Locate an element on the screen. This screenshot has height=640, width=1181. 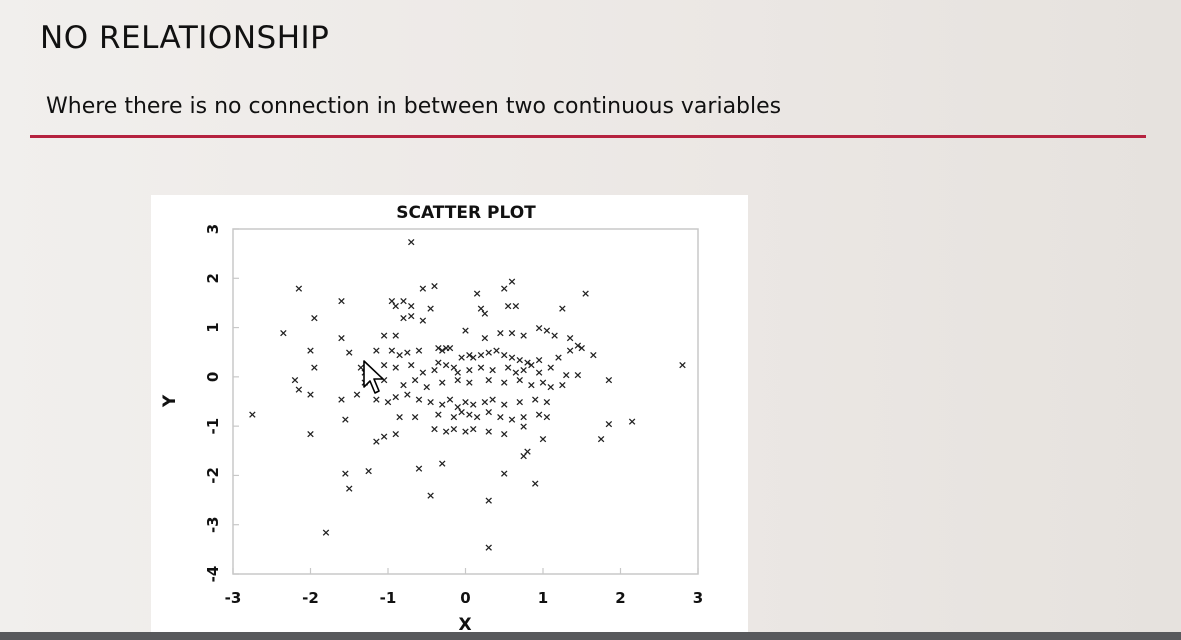
x-tick-label: 3 is located at coordinates (698, 598).